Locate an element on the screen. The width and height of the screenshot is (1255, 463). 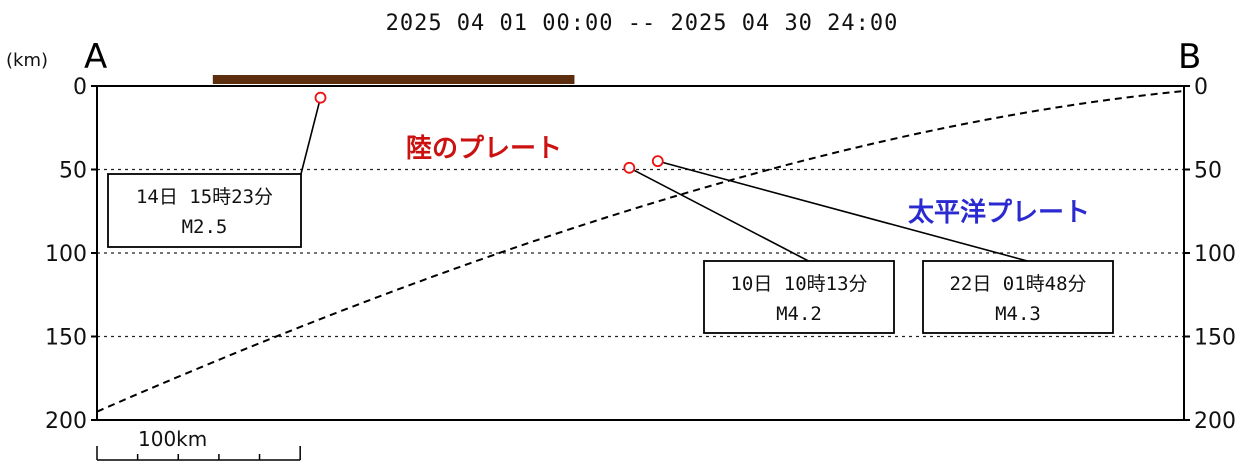
scale-bar-ruler is located at coordinates (198, 453).